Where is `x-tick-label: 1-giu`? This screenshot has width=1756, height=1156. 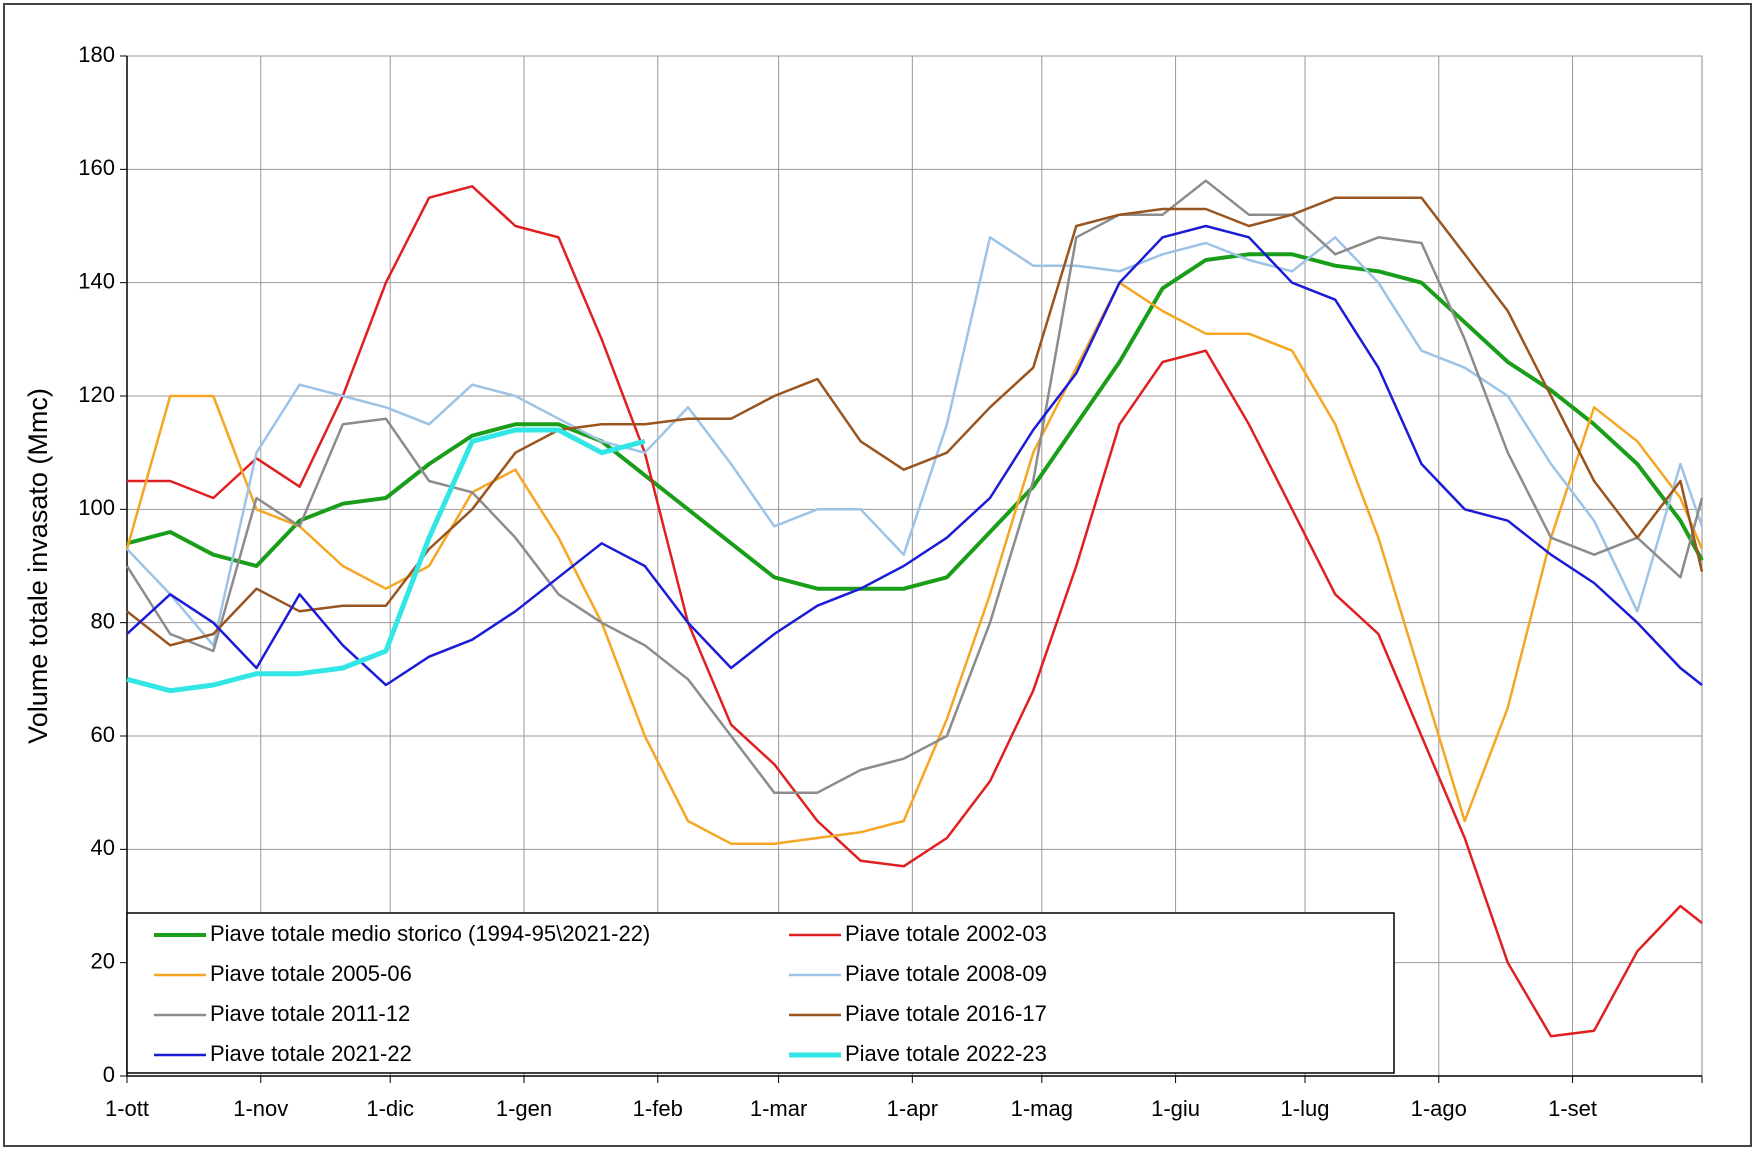
x-tick-label: 1-giu is located at coordinates (1175, 1108).